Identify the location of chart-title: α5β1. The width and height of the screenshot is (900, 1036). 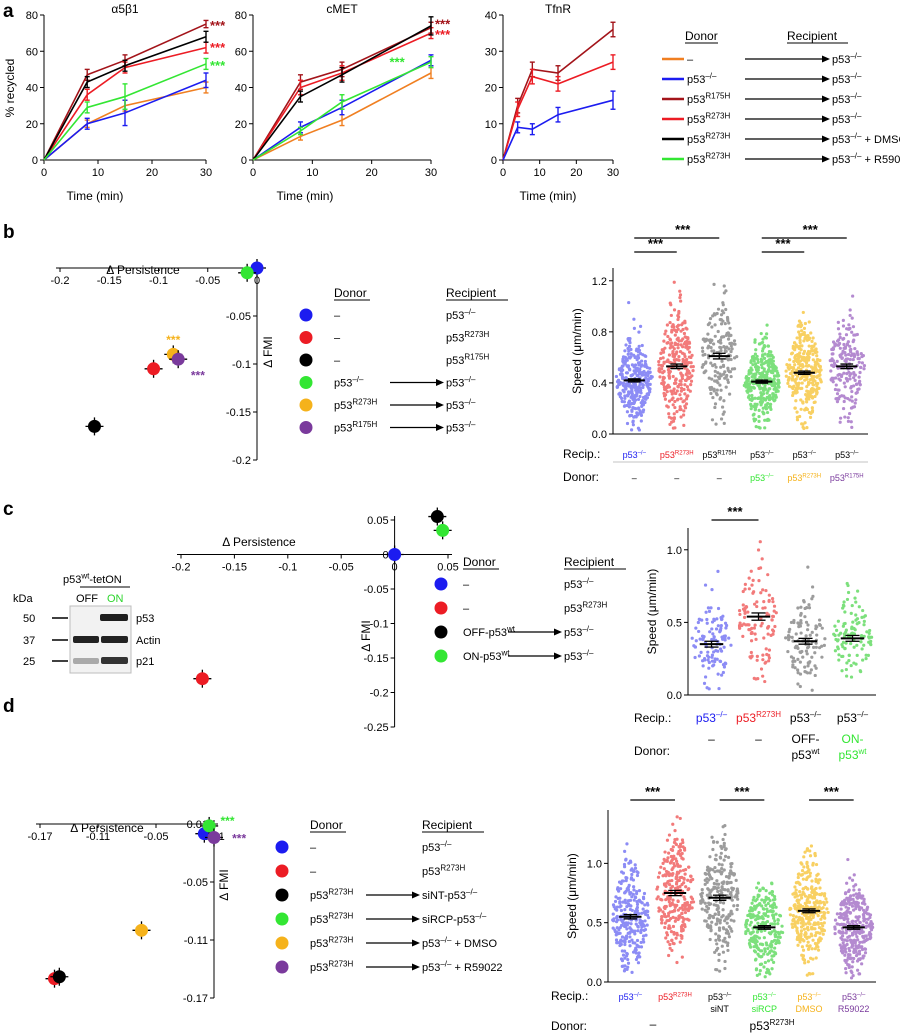
(125, 9).